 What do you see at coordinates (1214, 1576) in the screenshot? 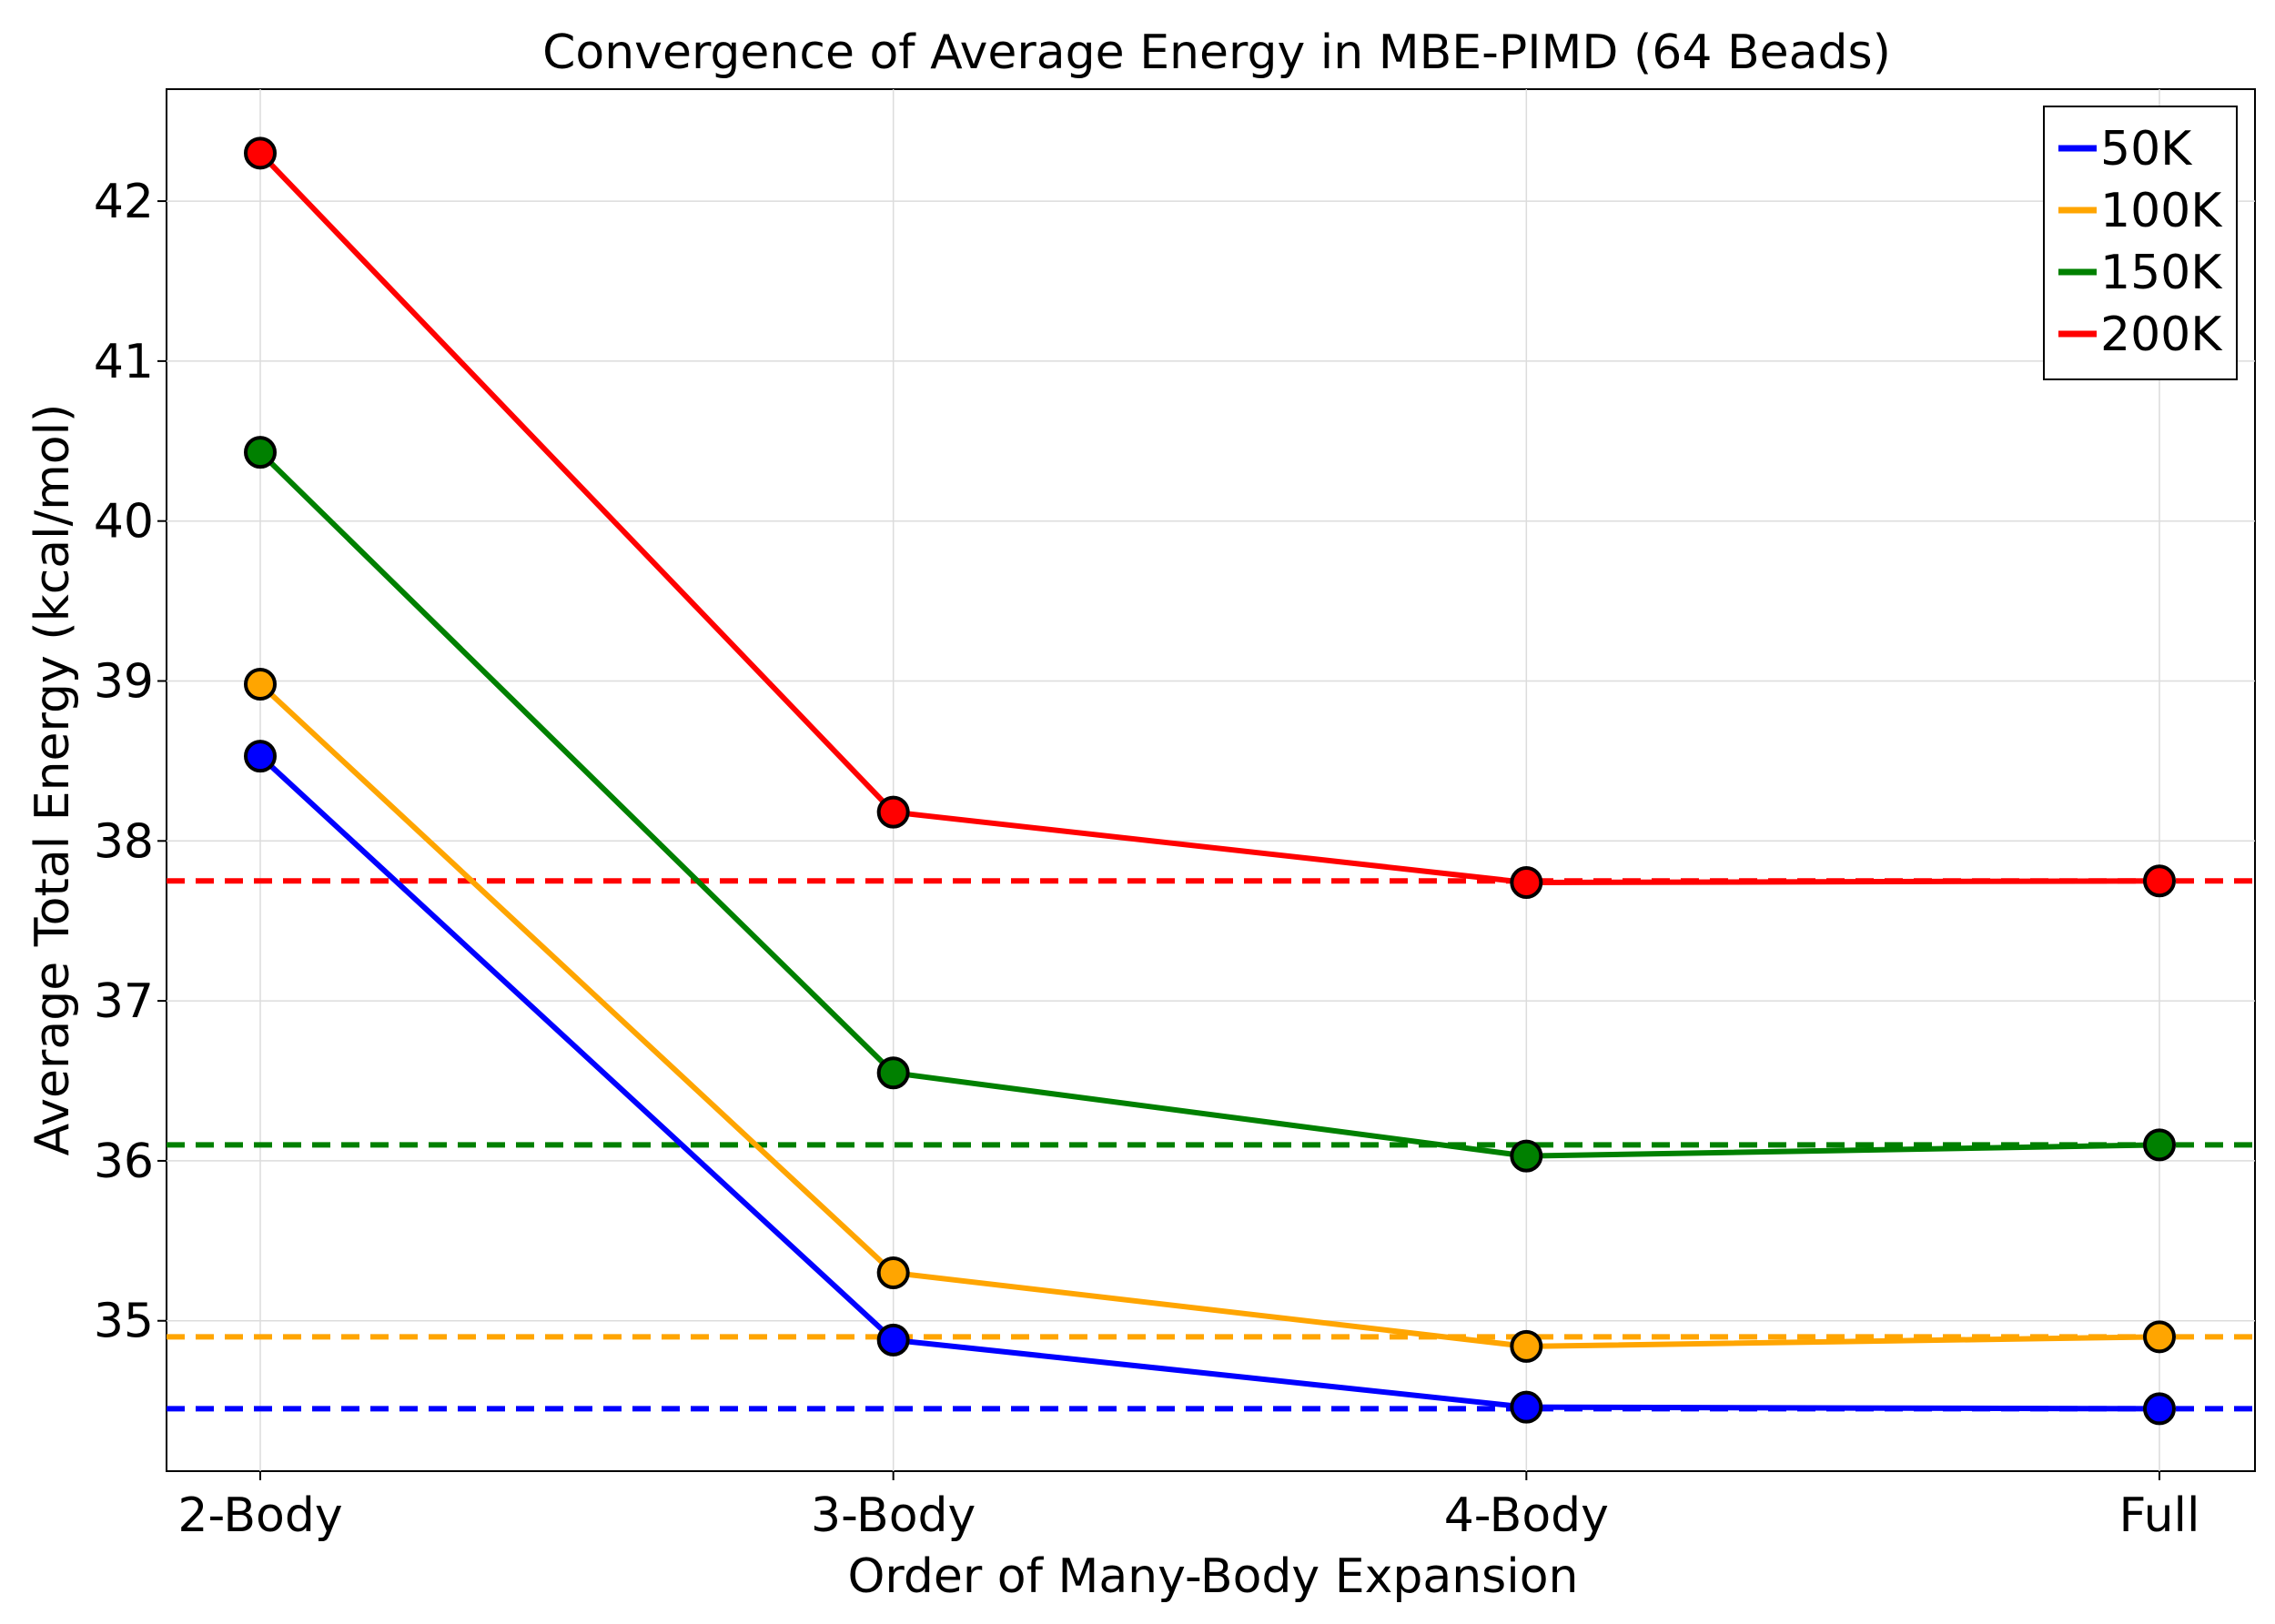
I see `x-axis-label: Order of Many-Body Expansion` at bounding box center [1214, 1576].